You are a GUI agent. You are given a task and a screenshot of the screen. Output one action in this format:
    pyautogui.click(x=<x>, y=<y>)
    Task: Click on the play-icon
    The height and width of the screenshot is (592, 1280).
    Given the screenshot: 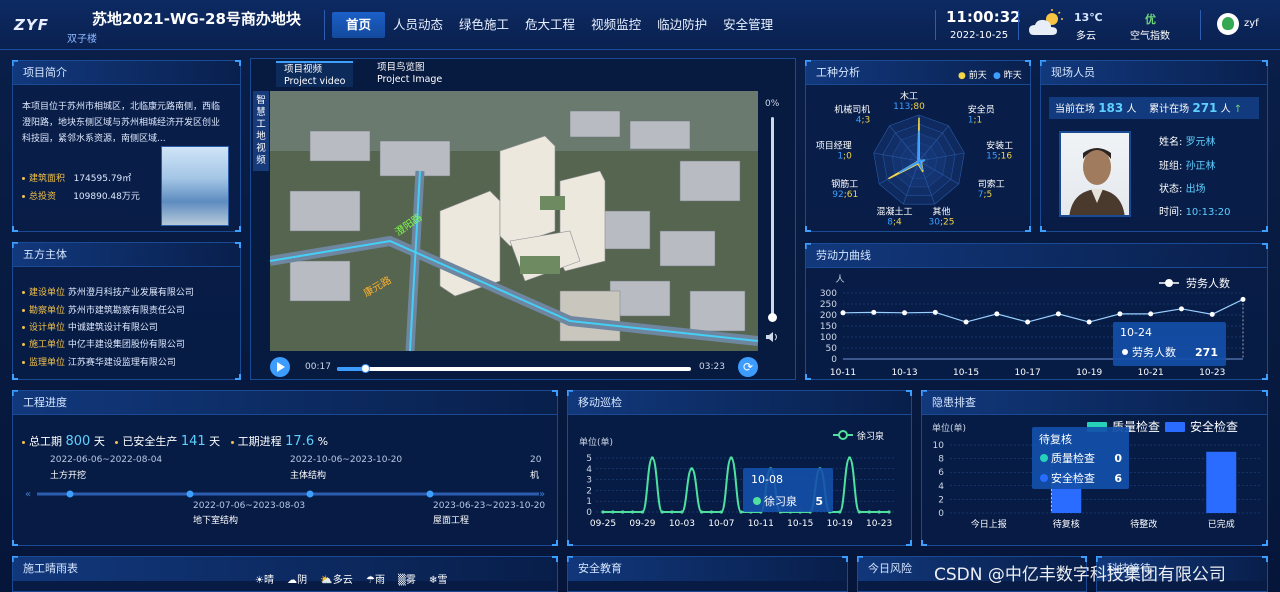 What is the action you would take?
    pyautogui.click(x=281, y=367)
    